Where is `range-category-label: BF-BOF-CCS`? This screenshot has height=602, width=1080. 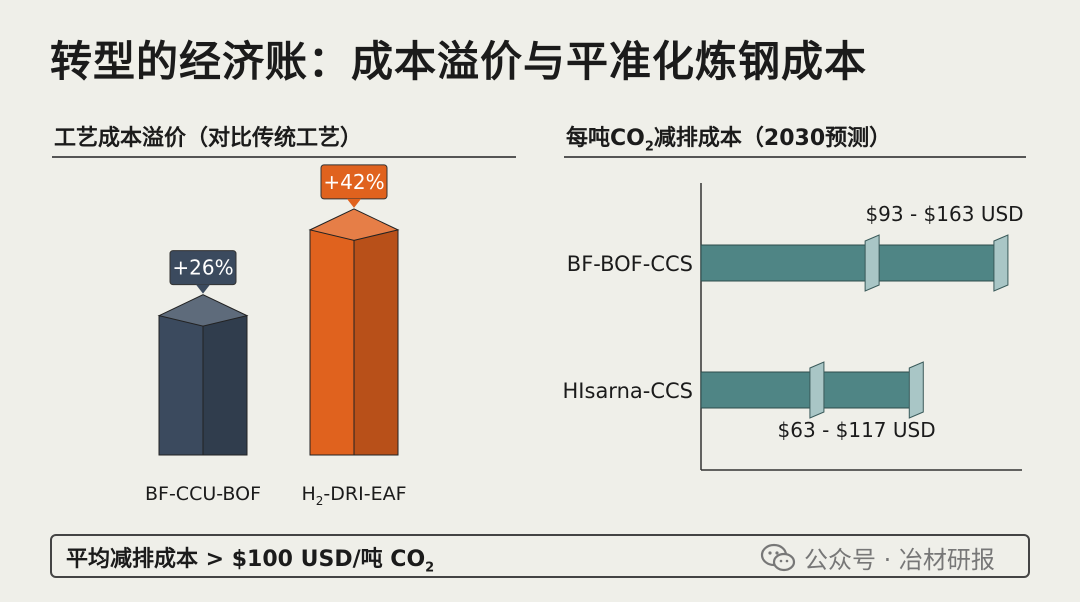
range-category-label: BF-BOF-CCS is located at coordinates (630, 264).